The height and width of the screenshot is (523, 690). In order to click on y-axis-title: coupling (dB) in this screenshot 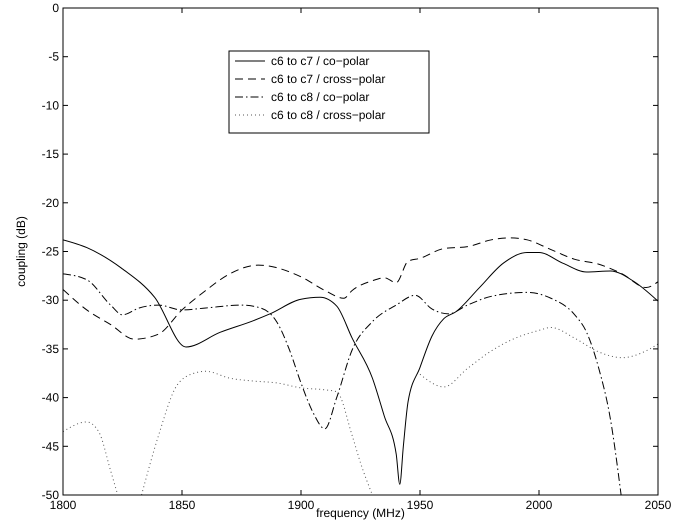, I will do `click(21, 251)`.